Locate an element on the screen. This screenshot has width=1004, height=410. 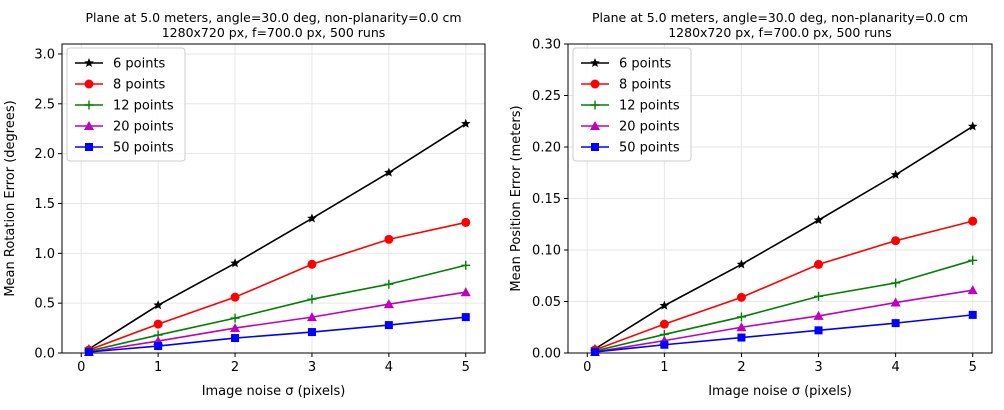
series-50-points is located at coordinates (277, 335).